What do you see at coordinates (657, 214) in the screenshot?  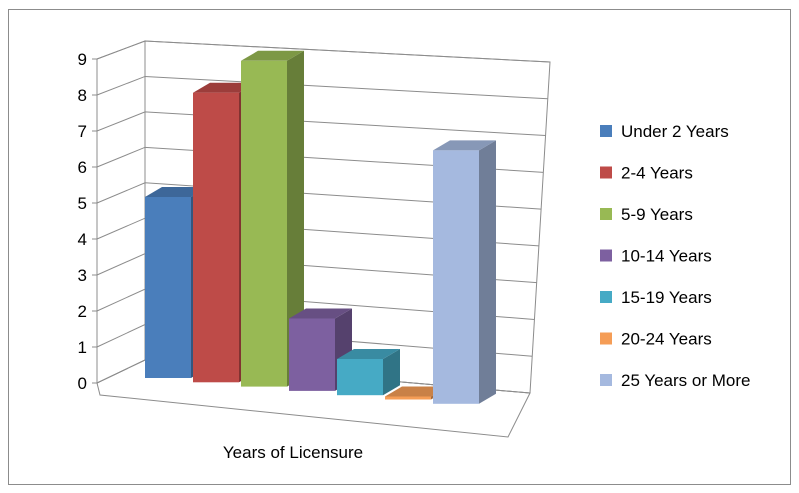 I see `legend-label: 5-9 Years` at bounding box center [657, 214].